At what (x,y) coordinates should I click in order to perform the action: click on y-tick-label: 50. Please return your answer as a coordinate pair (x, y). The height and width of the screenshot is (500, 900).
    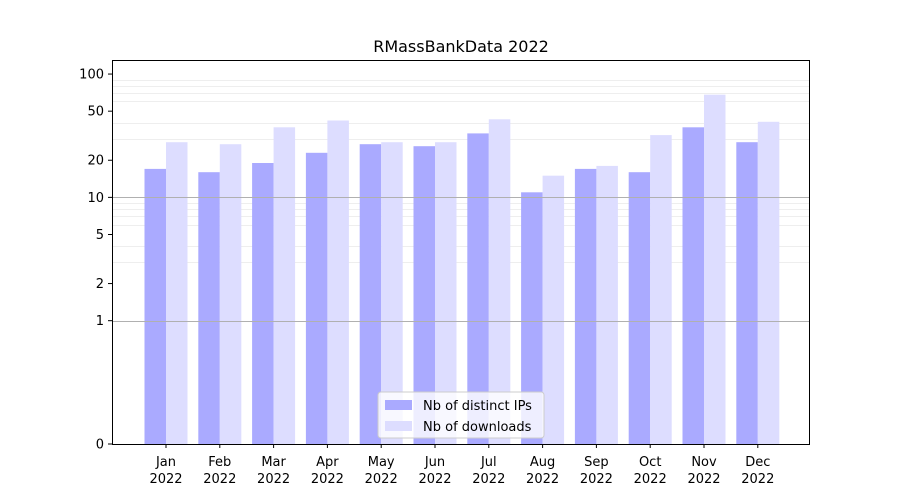
    Looking at the image, I should click on (95, 112).